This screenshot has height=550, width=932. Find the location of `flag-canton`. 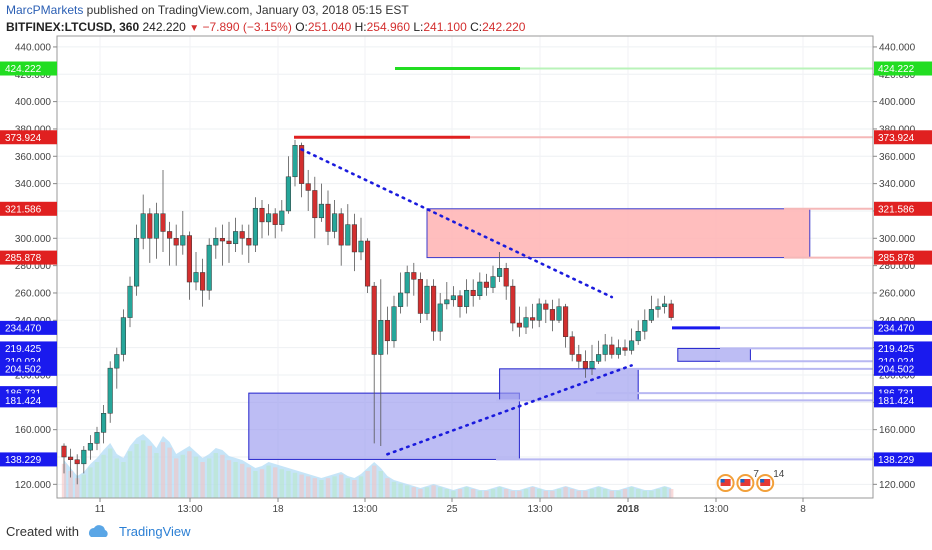

flag-canton is located at coordinates (762, 481).